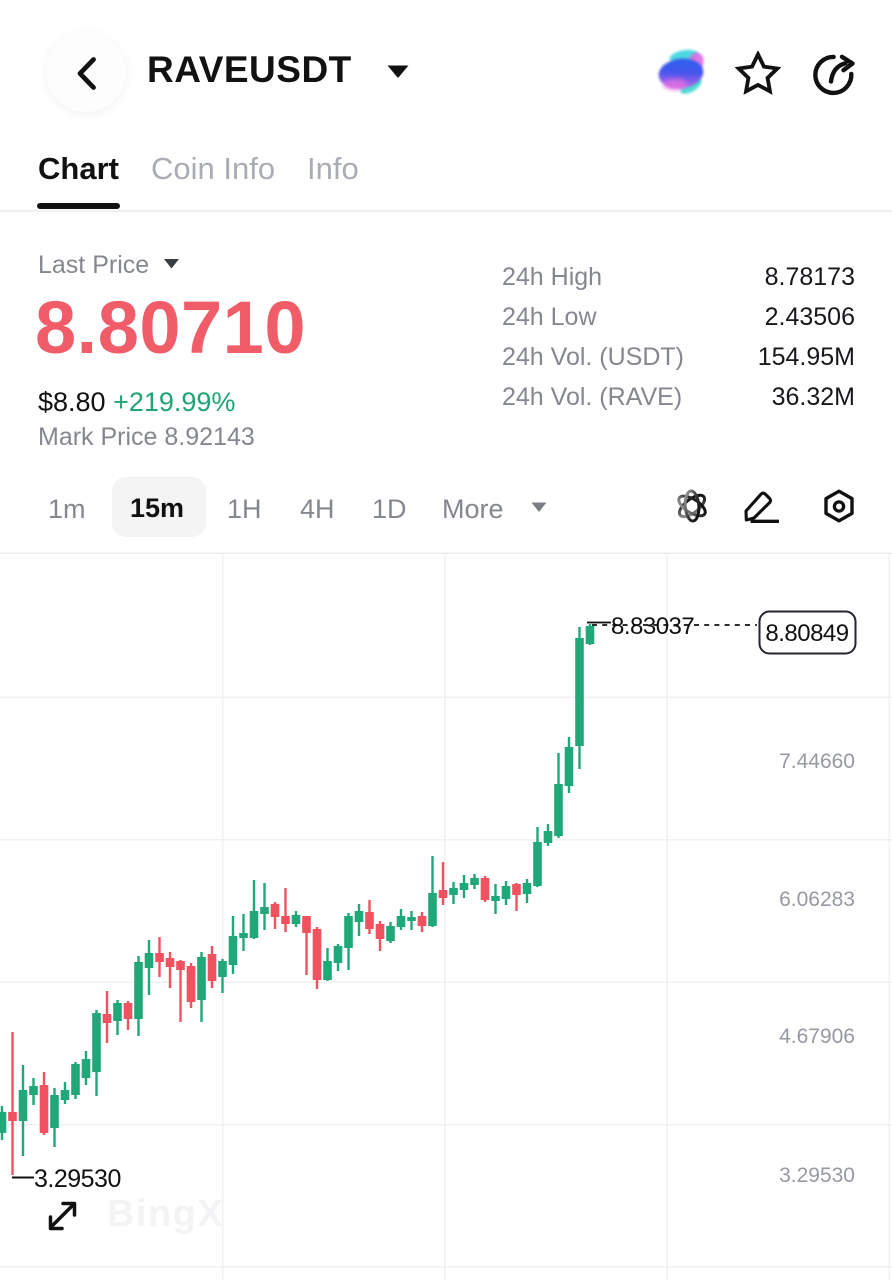  What do you see at coordinates (817, 761) in the screenshot?
I see `svg-text: 7.44660` at bounding box center [817, 761].